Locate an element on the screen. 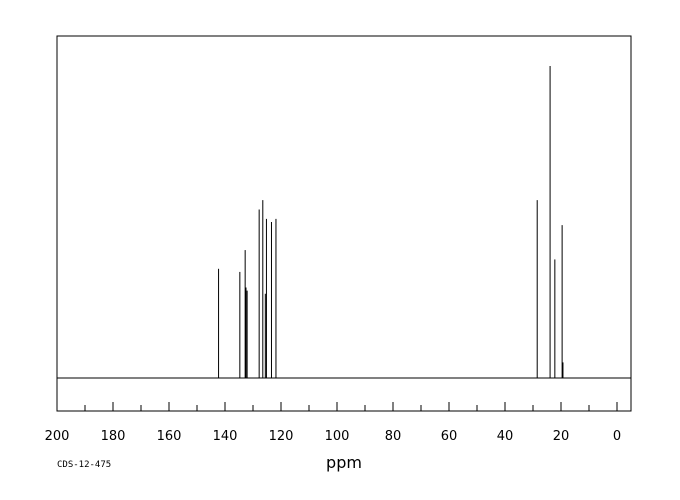 The image size is (680, 500). x-axis-tick-labels: 200 180 160 140 120 100 80 60 40 20 0 is located at coordinates (333, 436).